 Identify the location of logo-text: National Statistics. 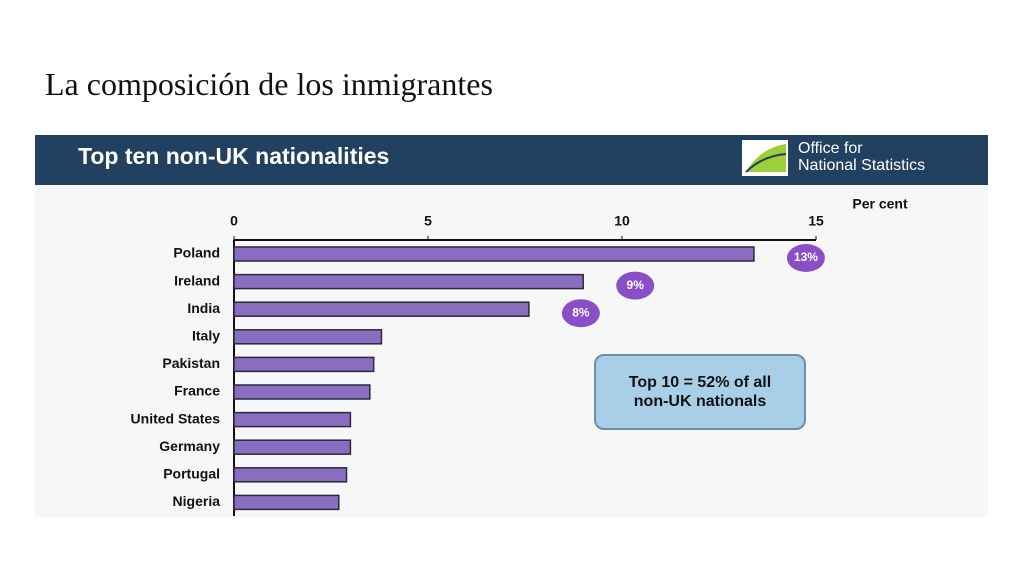
(861, 165).